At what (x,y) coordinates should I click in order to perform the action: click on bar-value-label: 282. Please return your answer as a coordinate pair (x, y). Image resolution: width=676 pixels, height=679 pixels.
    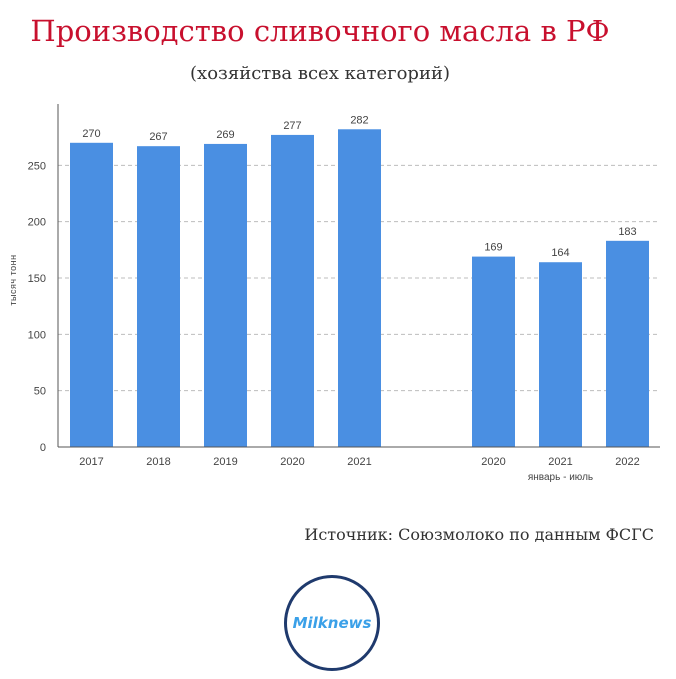
    Looking at the image, I should click on (359, 120).